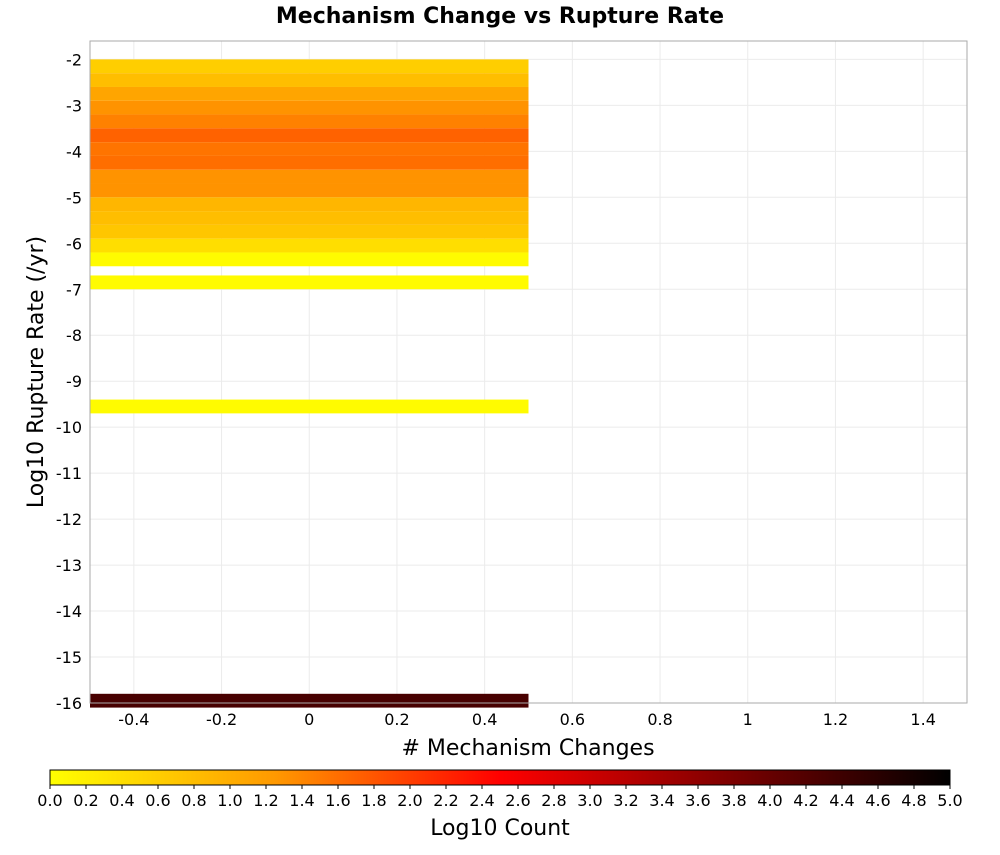  What do you see at coordinates (697, 800) in the screenshot?
I see `colorbar-tick-label: 3.6` at bounding box center [697, 800].